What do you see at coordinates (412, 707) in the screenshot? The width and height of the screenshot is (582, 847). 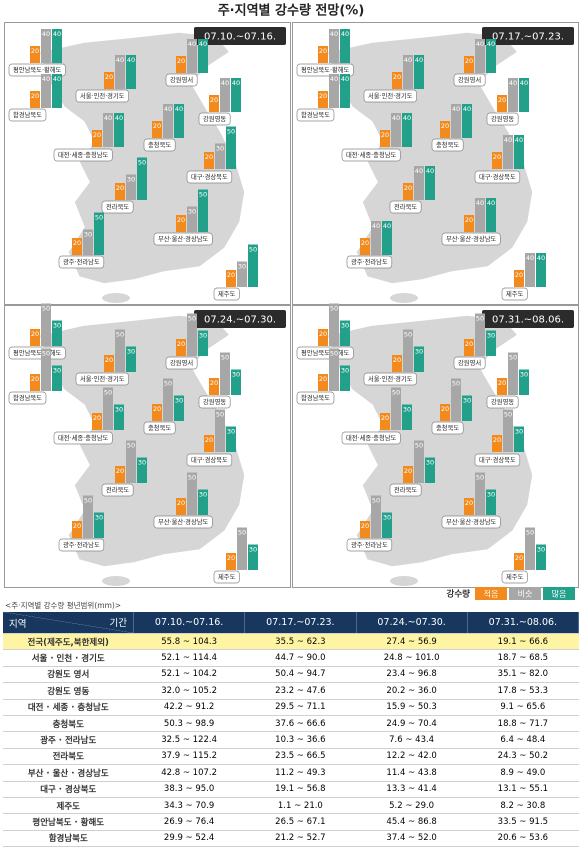 I see `range-cell: 15.9 ~ 50.3` at bounding box center [412, 707].